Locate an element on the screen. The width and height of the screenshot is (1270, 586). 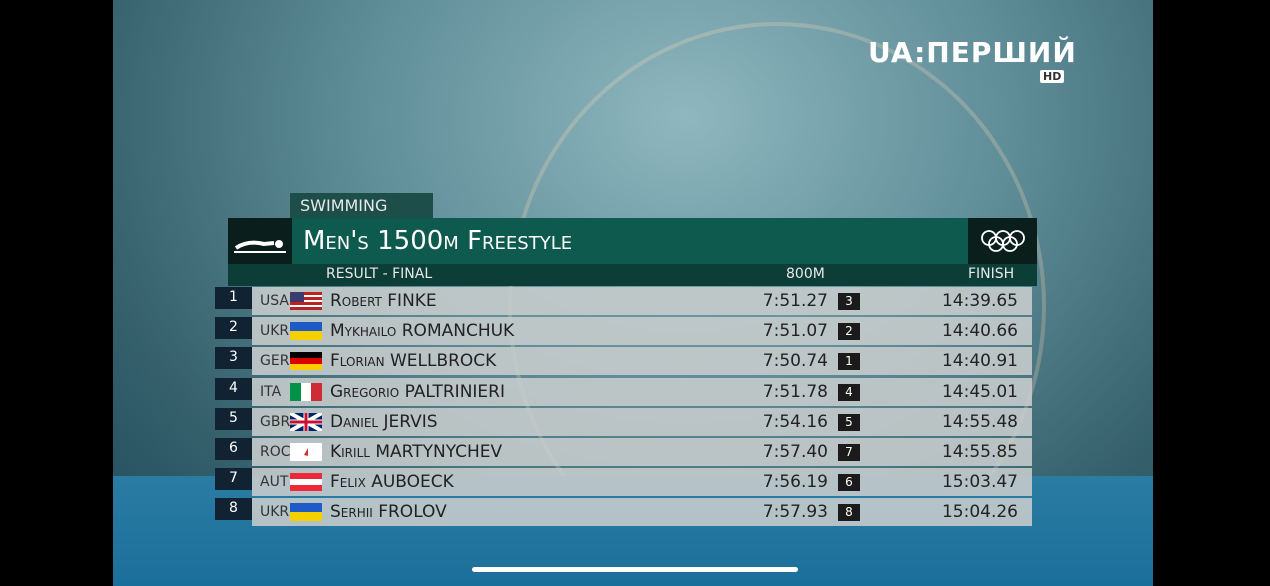
athlete-name: Gregorio PALTRINIERI is located at coordinates (417, 391).